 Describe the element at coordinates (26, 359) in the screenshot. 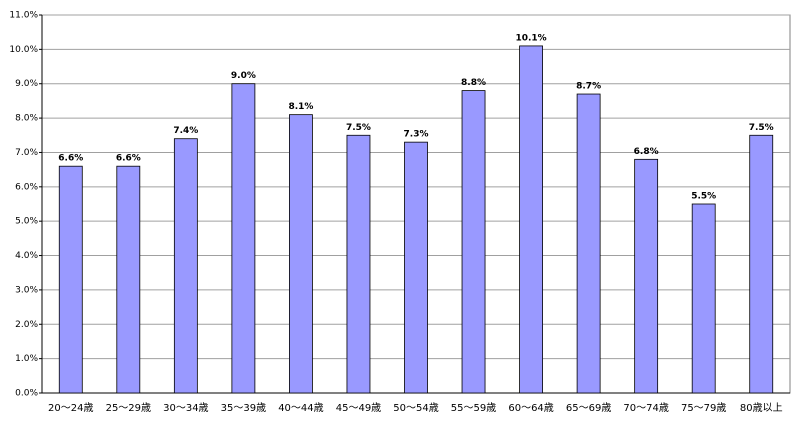

I see `y-tick-label: 1.0%` at that location.